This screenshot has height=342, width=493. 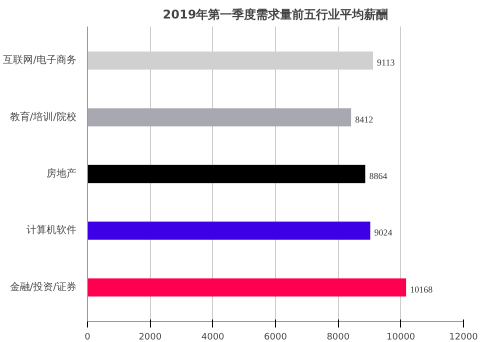 What do you see at coordinates (213, 337) in the screenshot?
I see `x-tick-label: 4000` at bounding box center [213, 337].